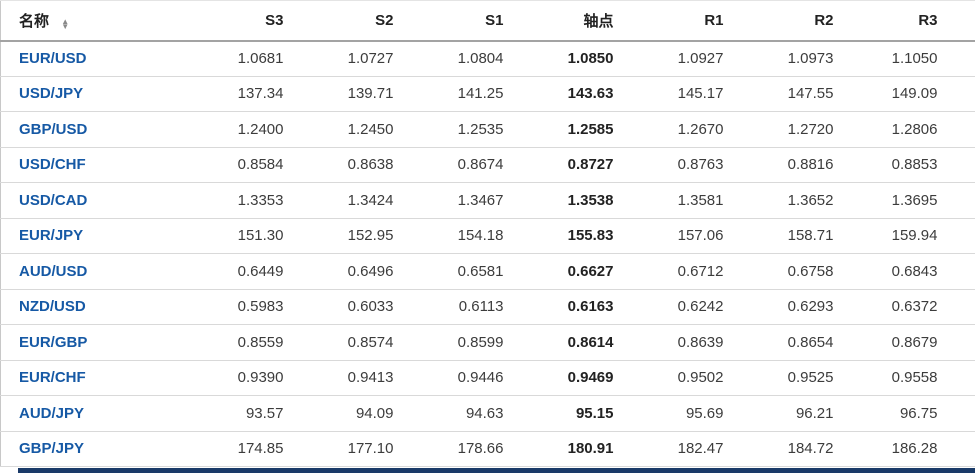  I want to click on r1-cell: 0.8639, so click(682, 342).